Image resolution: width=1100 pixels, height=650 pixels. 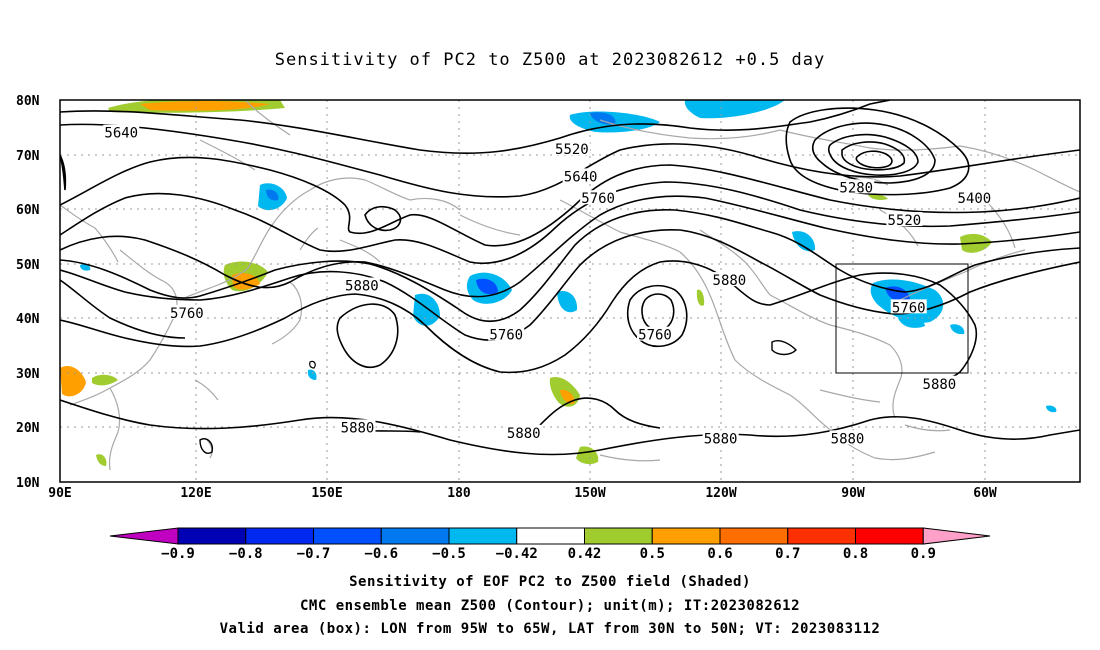 I want to click on colorbar-label: −0.6, so click(x=381, y=554).